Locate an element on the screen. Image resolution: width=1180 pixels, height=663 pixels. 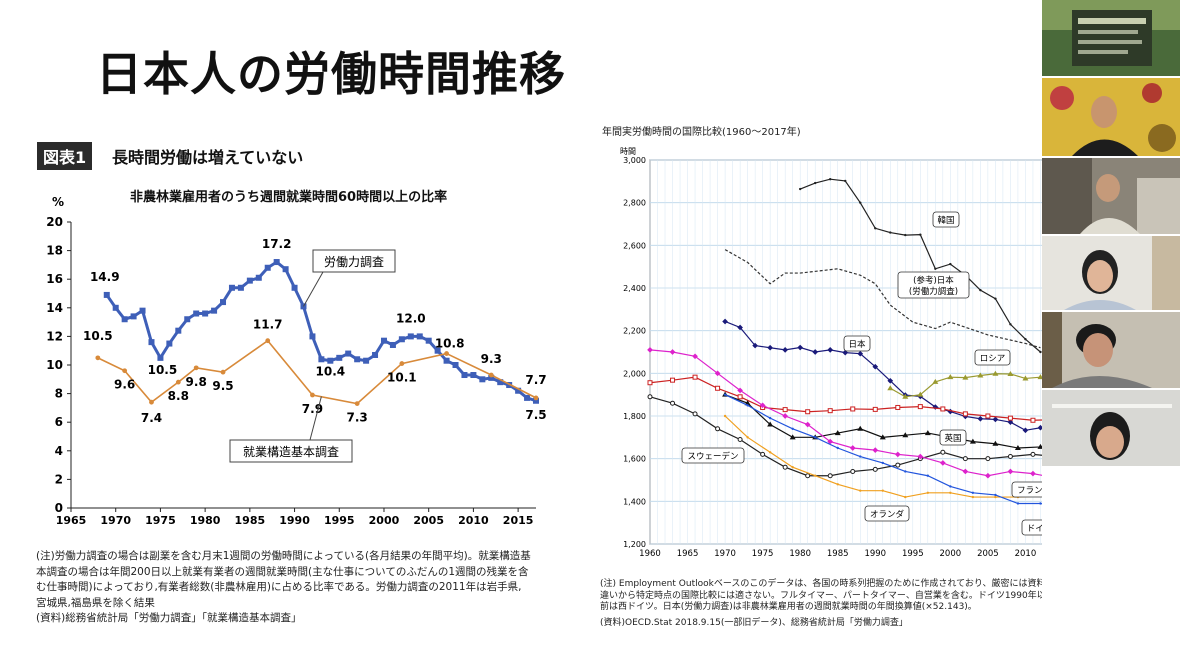
callout-label-employment-structure-survey: 就業構造基本調査 is located at coordinates (291, 452).